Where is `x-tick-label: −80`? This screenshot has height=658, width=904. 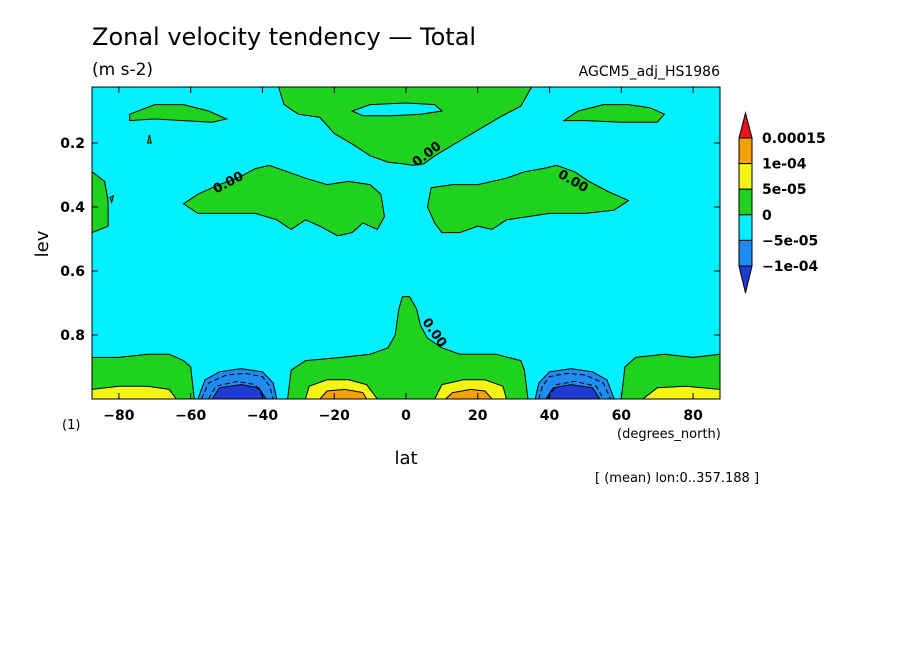
x-tick-label: −80 is located at coordinates (118, 416).